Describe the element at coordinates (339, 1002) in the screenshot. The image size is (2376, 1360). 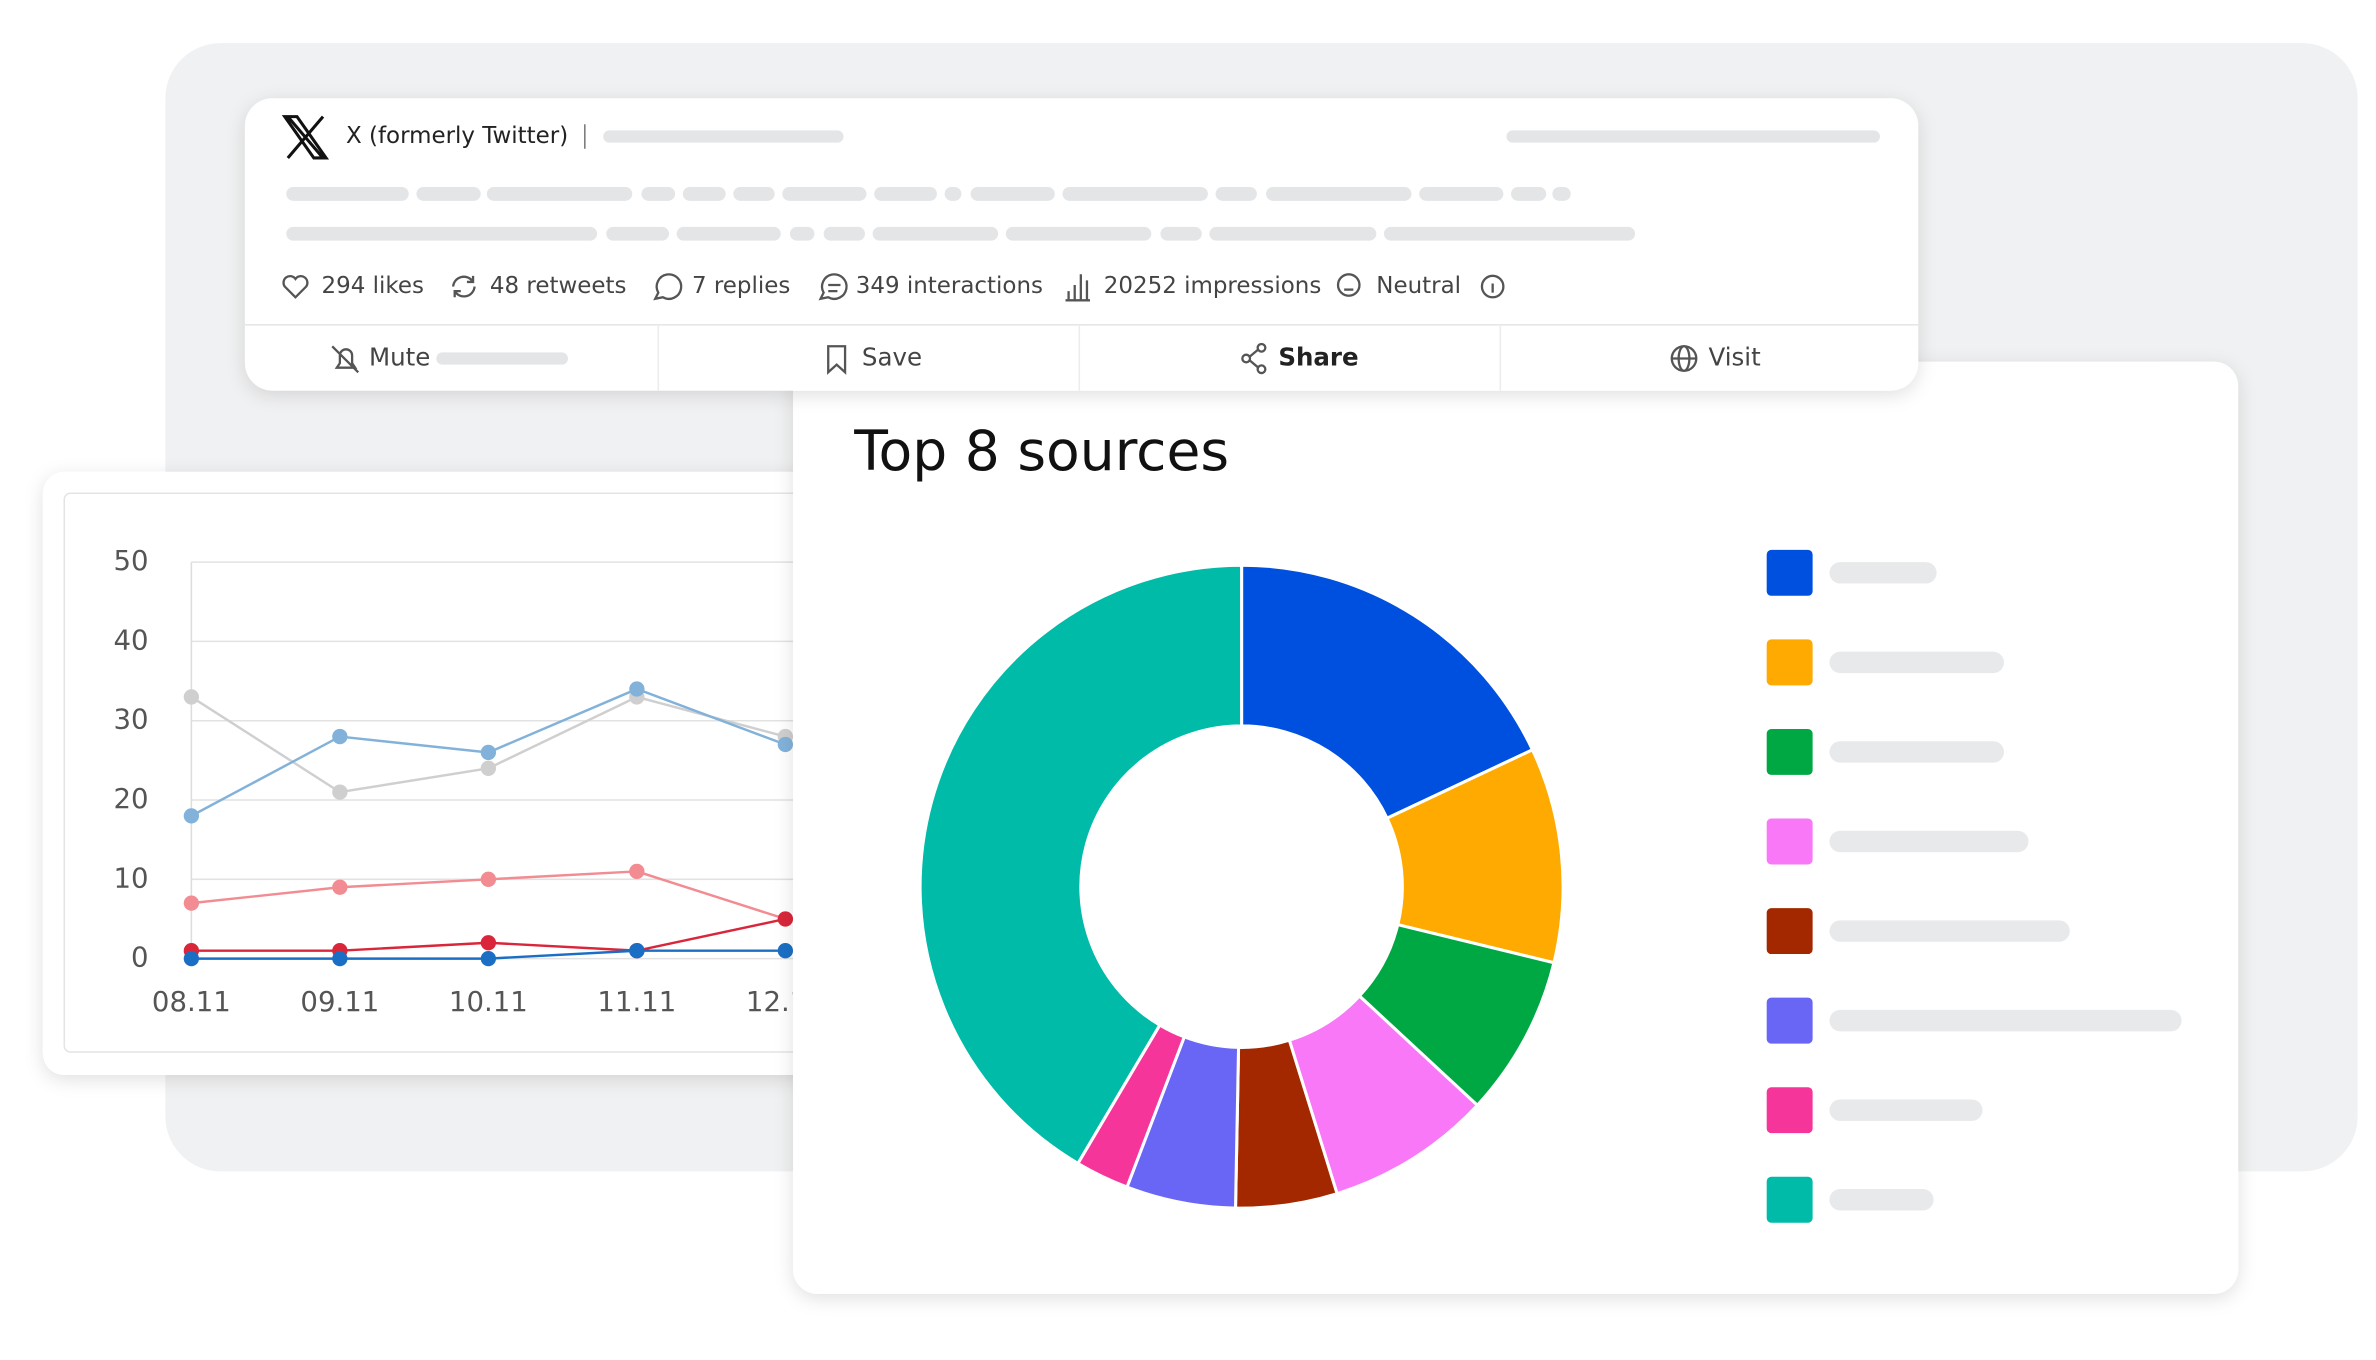
I see `x-tick-label: 09.11` at that location.